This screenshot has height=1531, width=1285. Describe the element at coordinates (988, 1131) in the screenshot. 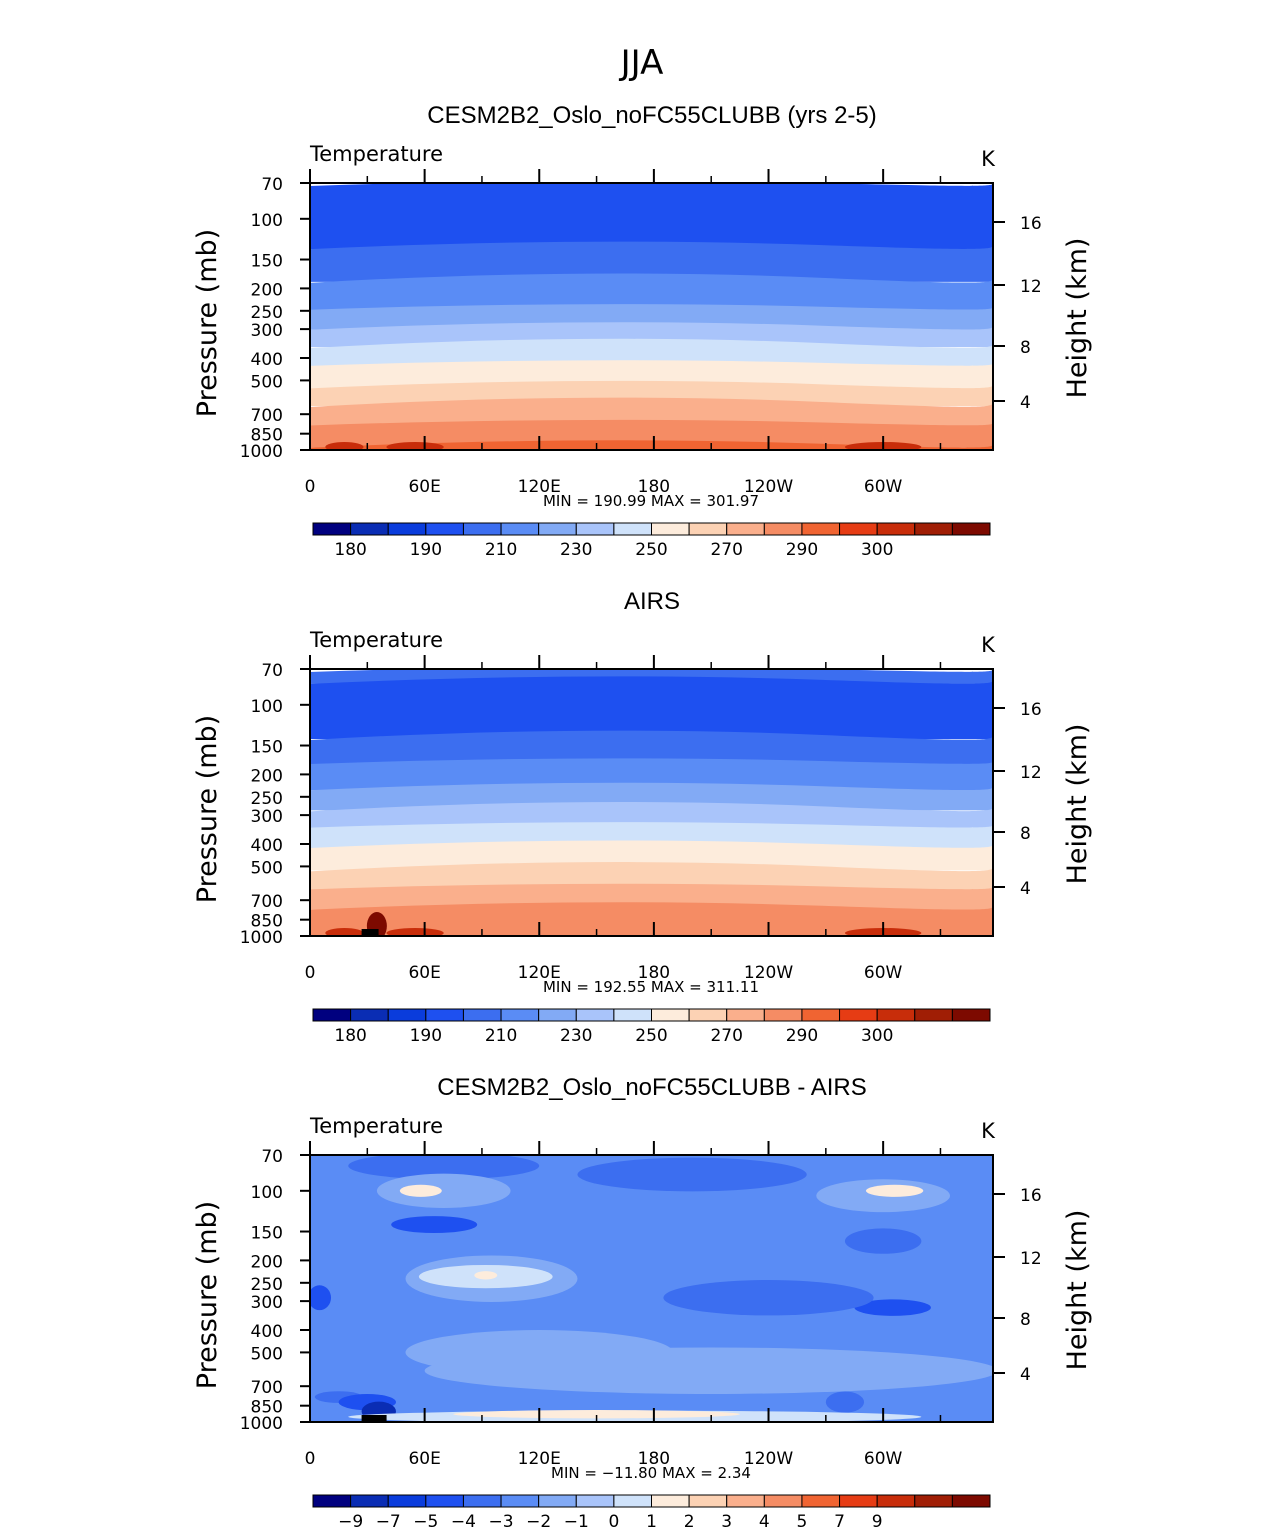

I see `units-label: K` at that location.